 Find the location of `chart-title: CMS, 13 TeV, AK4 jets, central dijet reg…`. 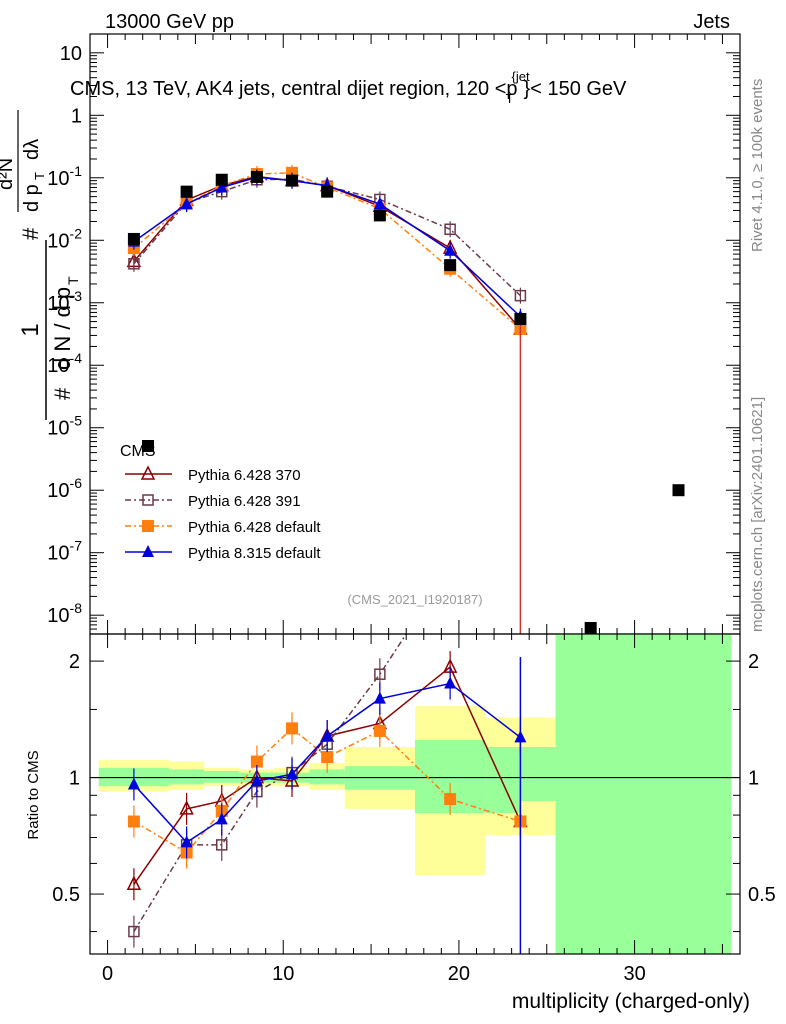

chart-title: CMS, 13 TeV, AK4 jets, central dijet reg… is located at coordinates (348, 87).